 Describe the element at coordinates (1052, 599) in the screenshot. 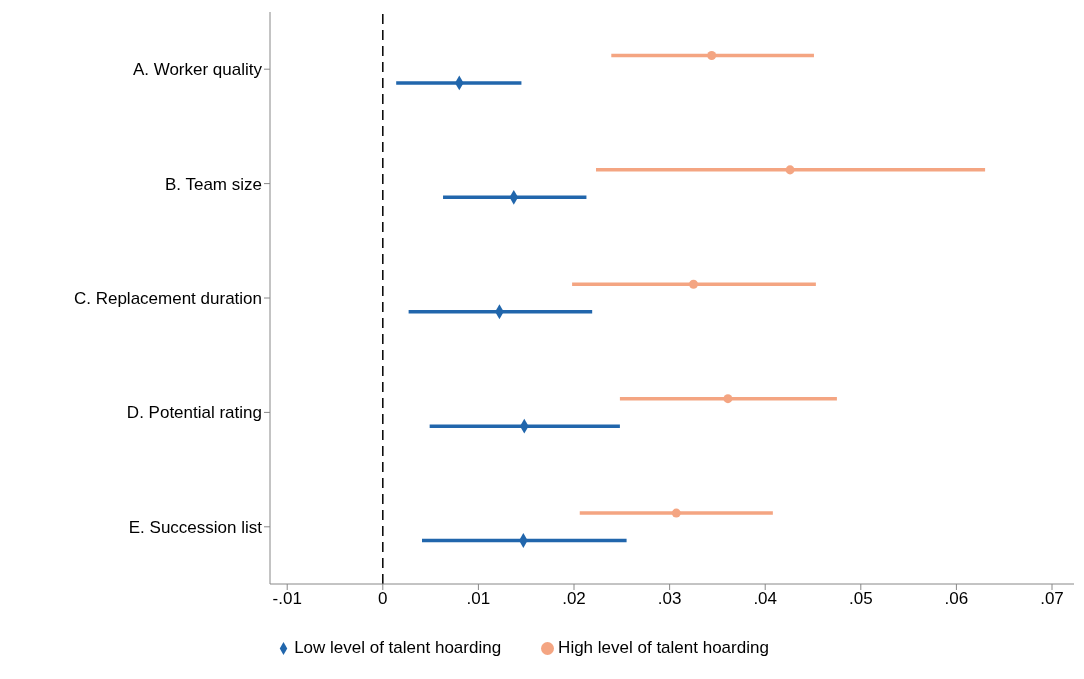

I see `x-tick-label: .07` at that location.